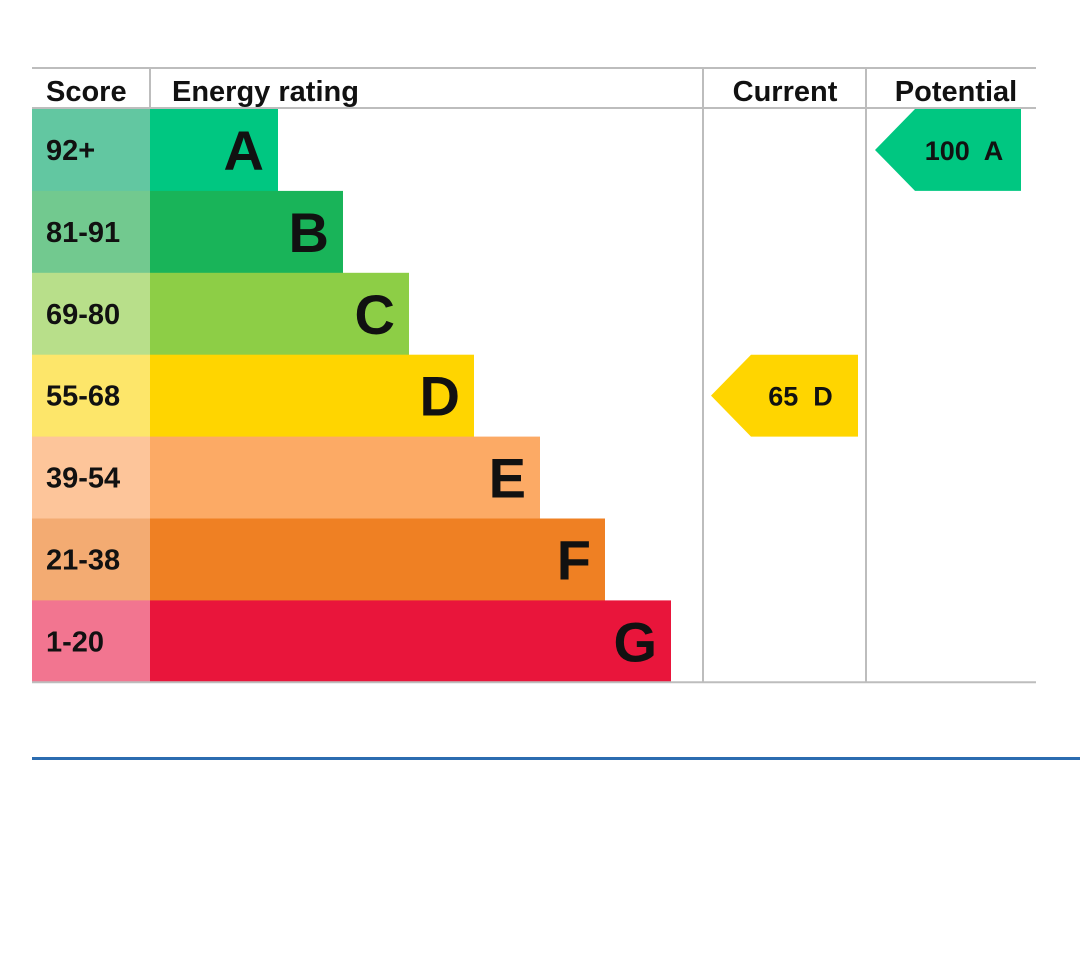 This screenshot has height=980, width=1080. I want to click on rating-bar-b, so click(246, 232).